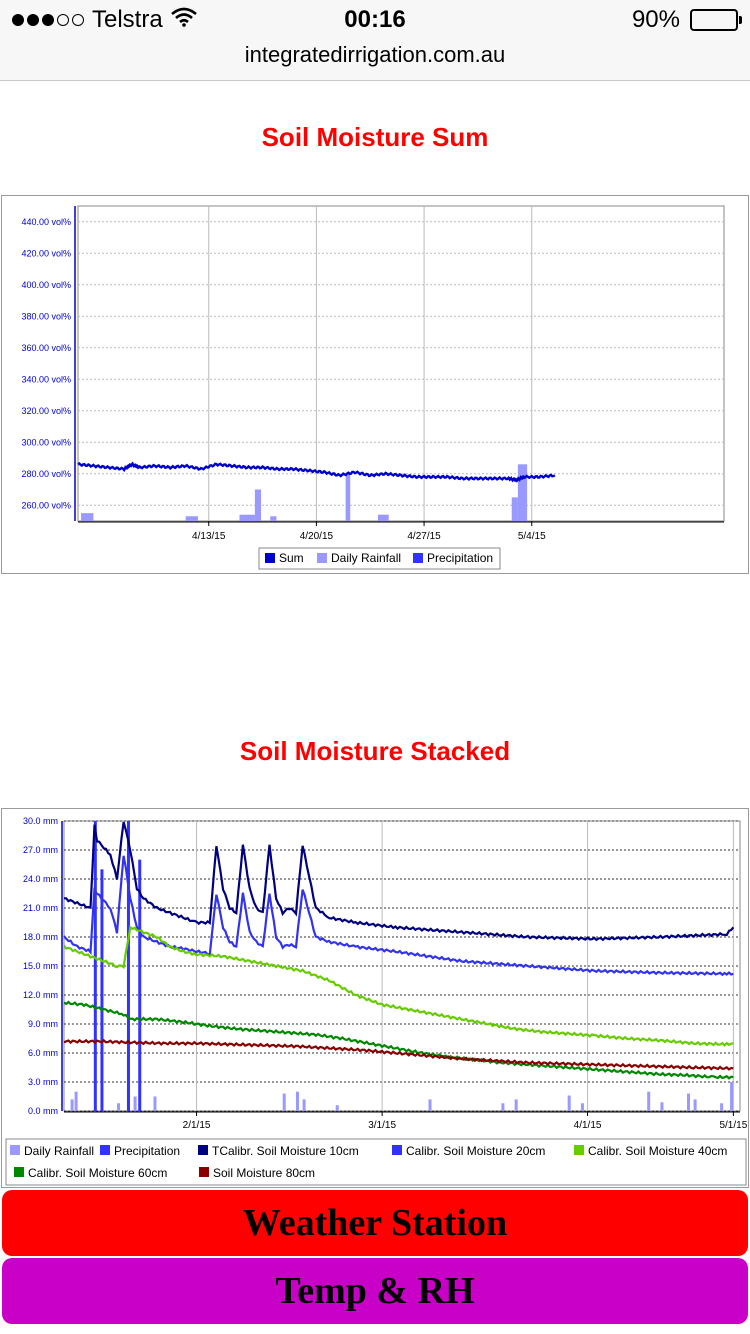 This screenshot has width=750, height=1334. I want to click on y-tick-label: 3.0 mm, so click(43, 1082).